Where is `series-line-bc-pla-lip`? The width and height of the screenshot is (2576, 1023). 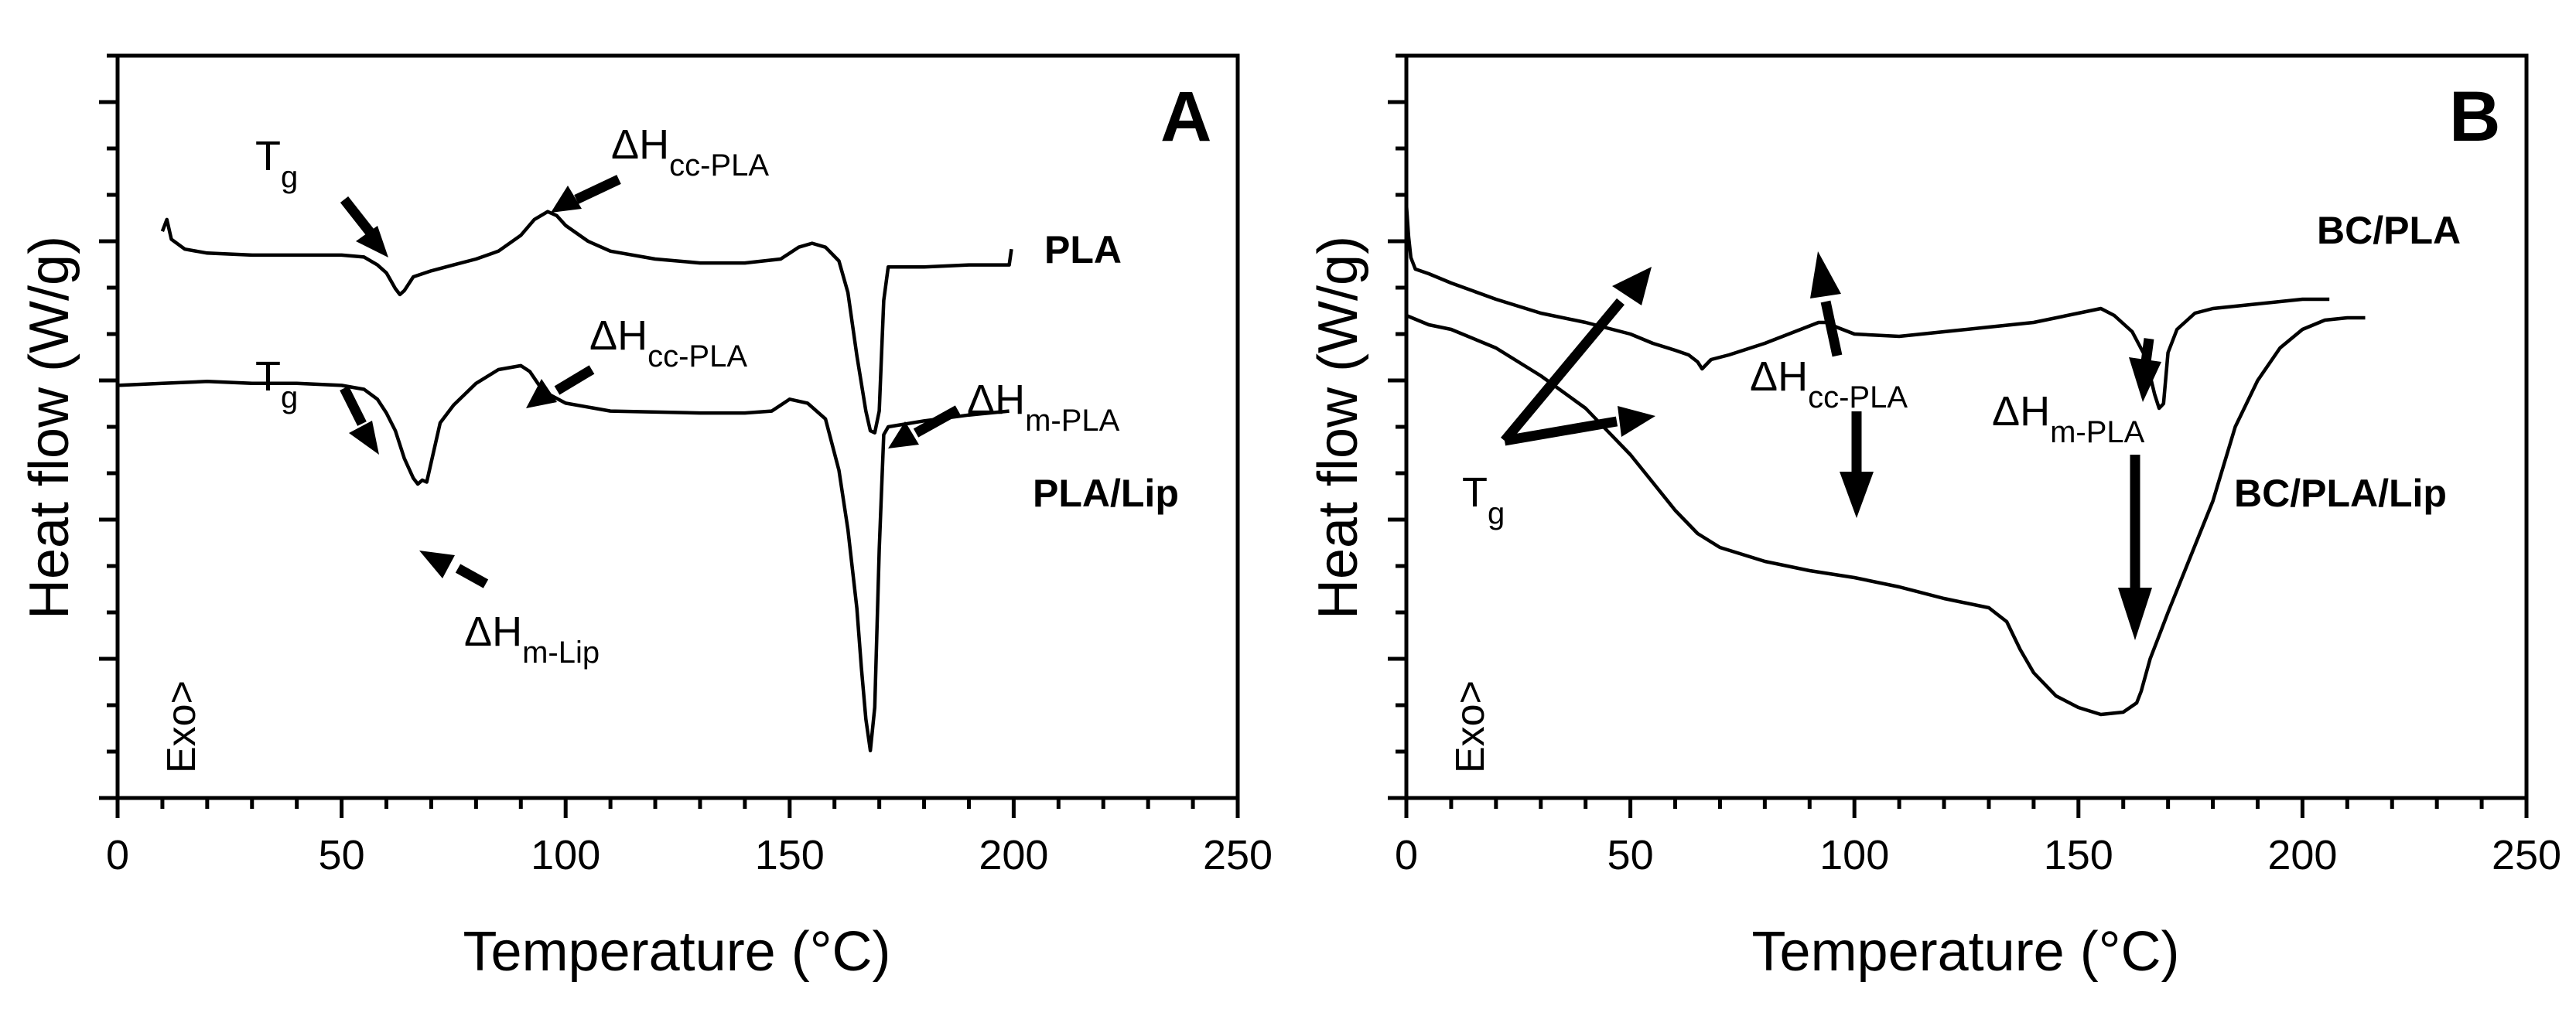
series-line-bc-pla-lip is located at coordinates (1886, 515).